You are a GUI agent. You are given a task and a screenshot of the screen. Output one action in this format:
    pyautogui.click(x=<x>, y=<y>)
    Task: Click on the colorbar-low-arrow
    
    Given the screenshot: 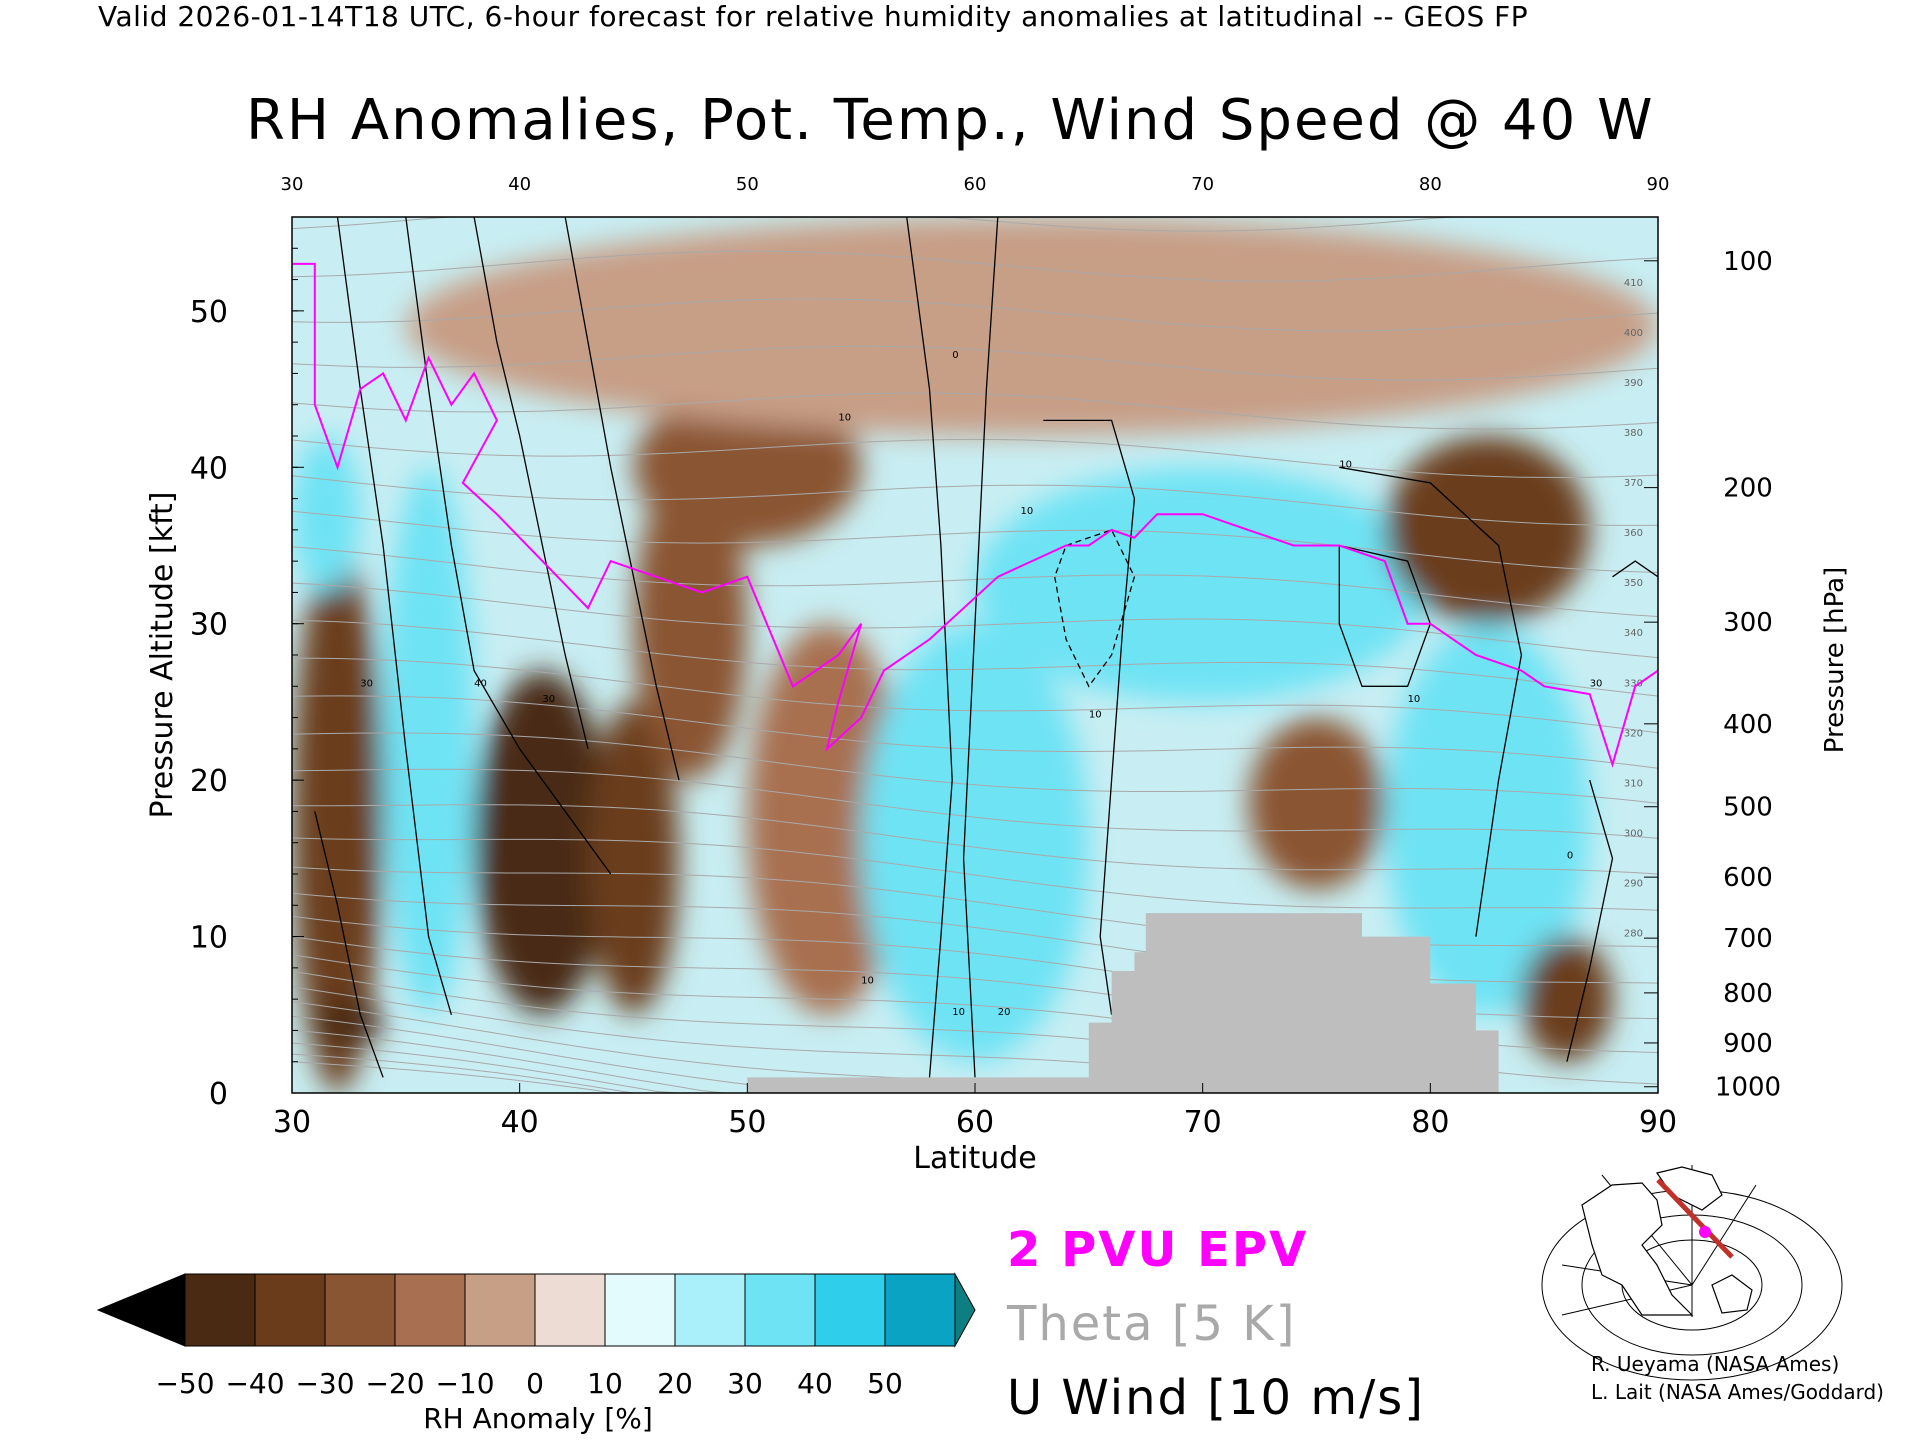 What is the action you would take?
    pyautogui.click(x=141, y=1310)
    